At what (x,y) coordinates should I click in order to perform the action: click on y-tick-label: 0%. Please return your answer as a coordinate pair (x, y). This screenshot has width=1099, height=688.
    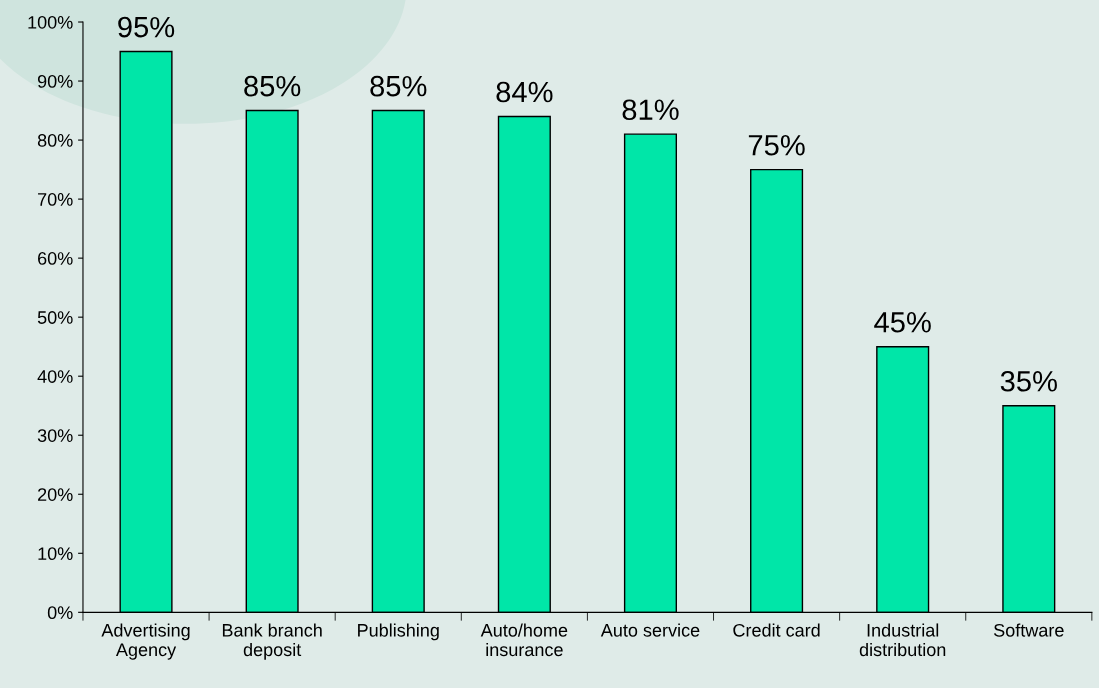
    Looking at the image, I should click on (60, 613).